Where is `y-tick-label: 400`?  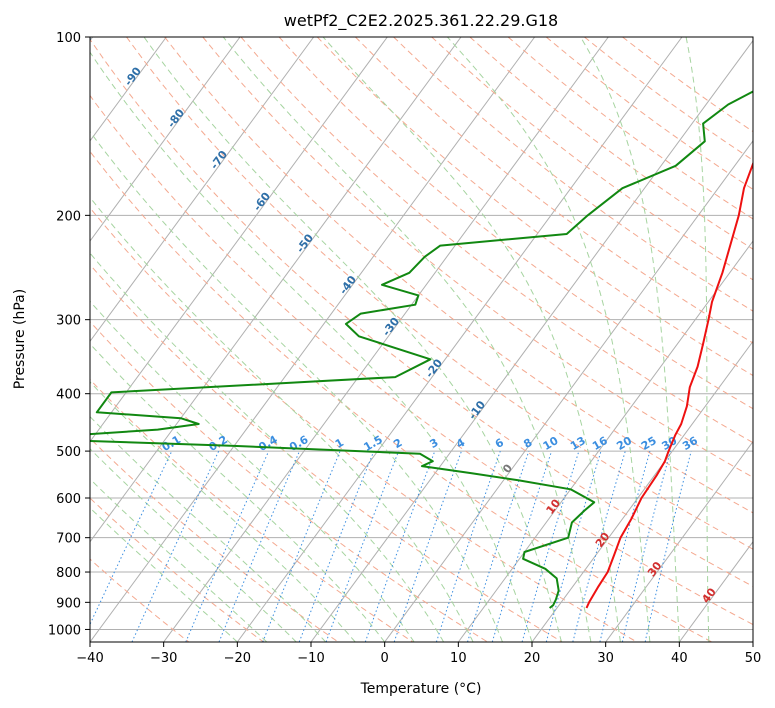
y-tick-label: 400 is located at coordinates (68, 395).